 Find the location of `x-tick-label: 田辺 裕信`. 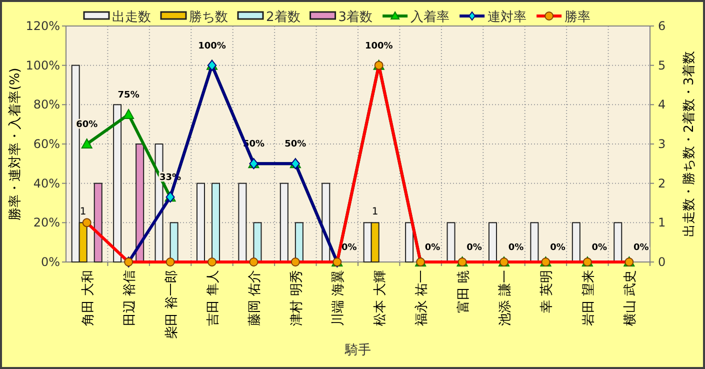

x-tick-label: 田辺 裕信 is located at coordinates (130, 298).